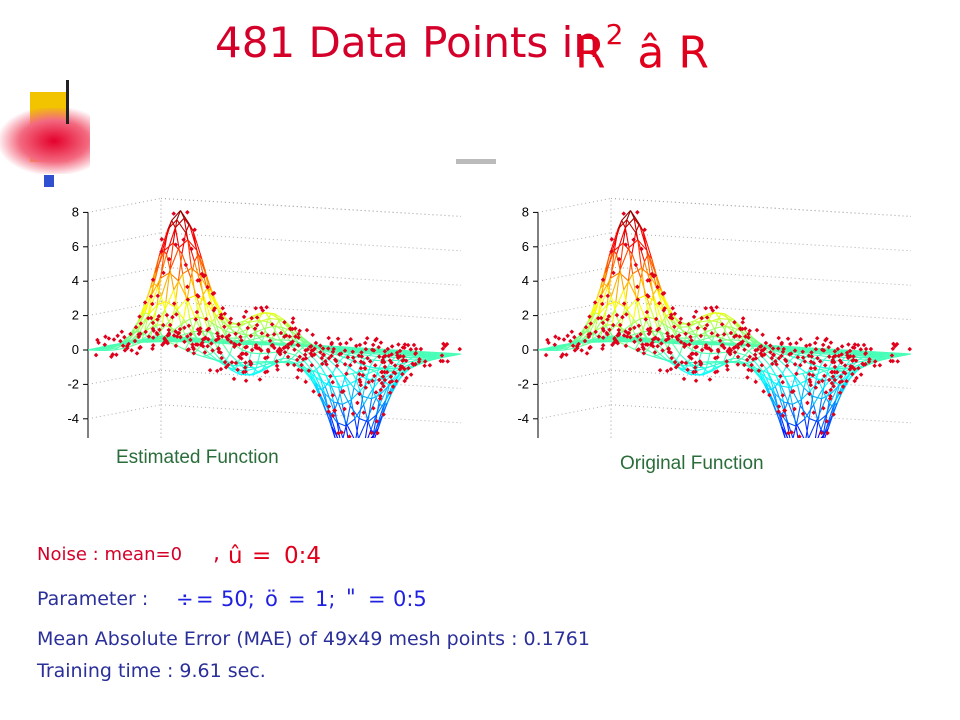 This screenshot has height=720, width=960. What do you see at coordinates (45, 141) in the screenshot?
I see `decor-red-glow` at bounding box center [45, 141].